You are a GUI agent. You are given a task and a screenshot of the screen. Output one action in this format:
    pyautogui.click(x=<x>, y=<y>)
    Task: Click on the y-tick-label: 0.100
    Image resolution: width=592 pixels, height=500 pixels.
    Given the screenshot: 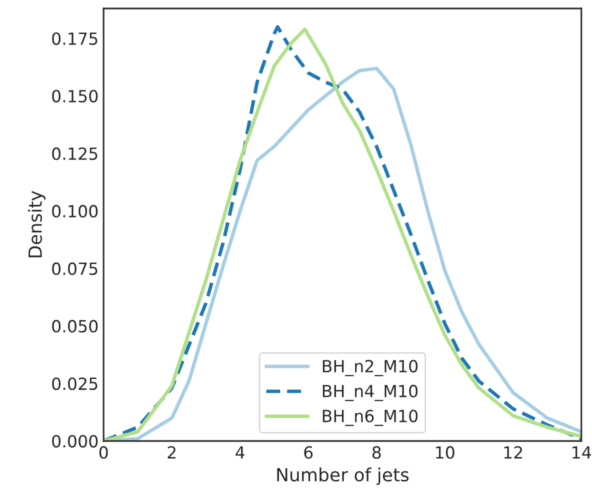 What is the action you would take?
    pyautogui.click(x=75, y=211)
    